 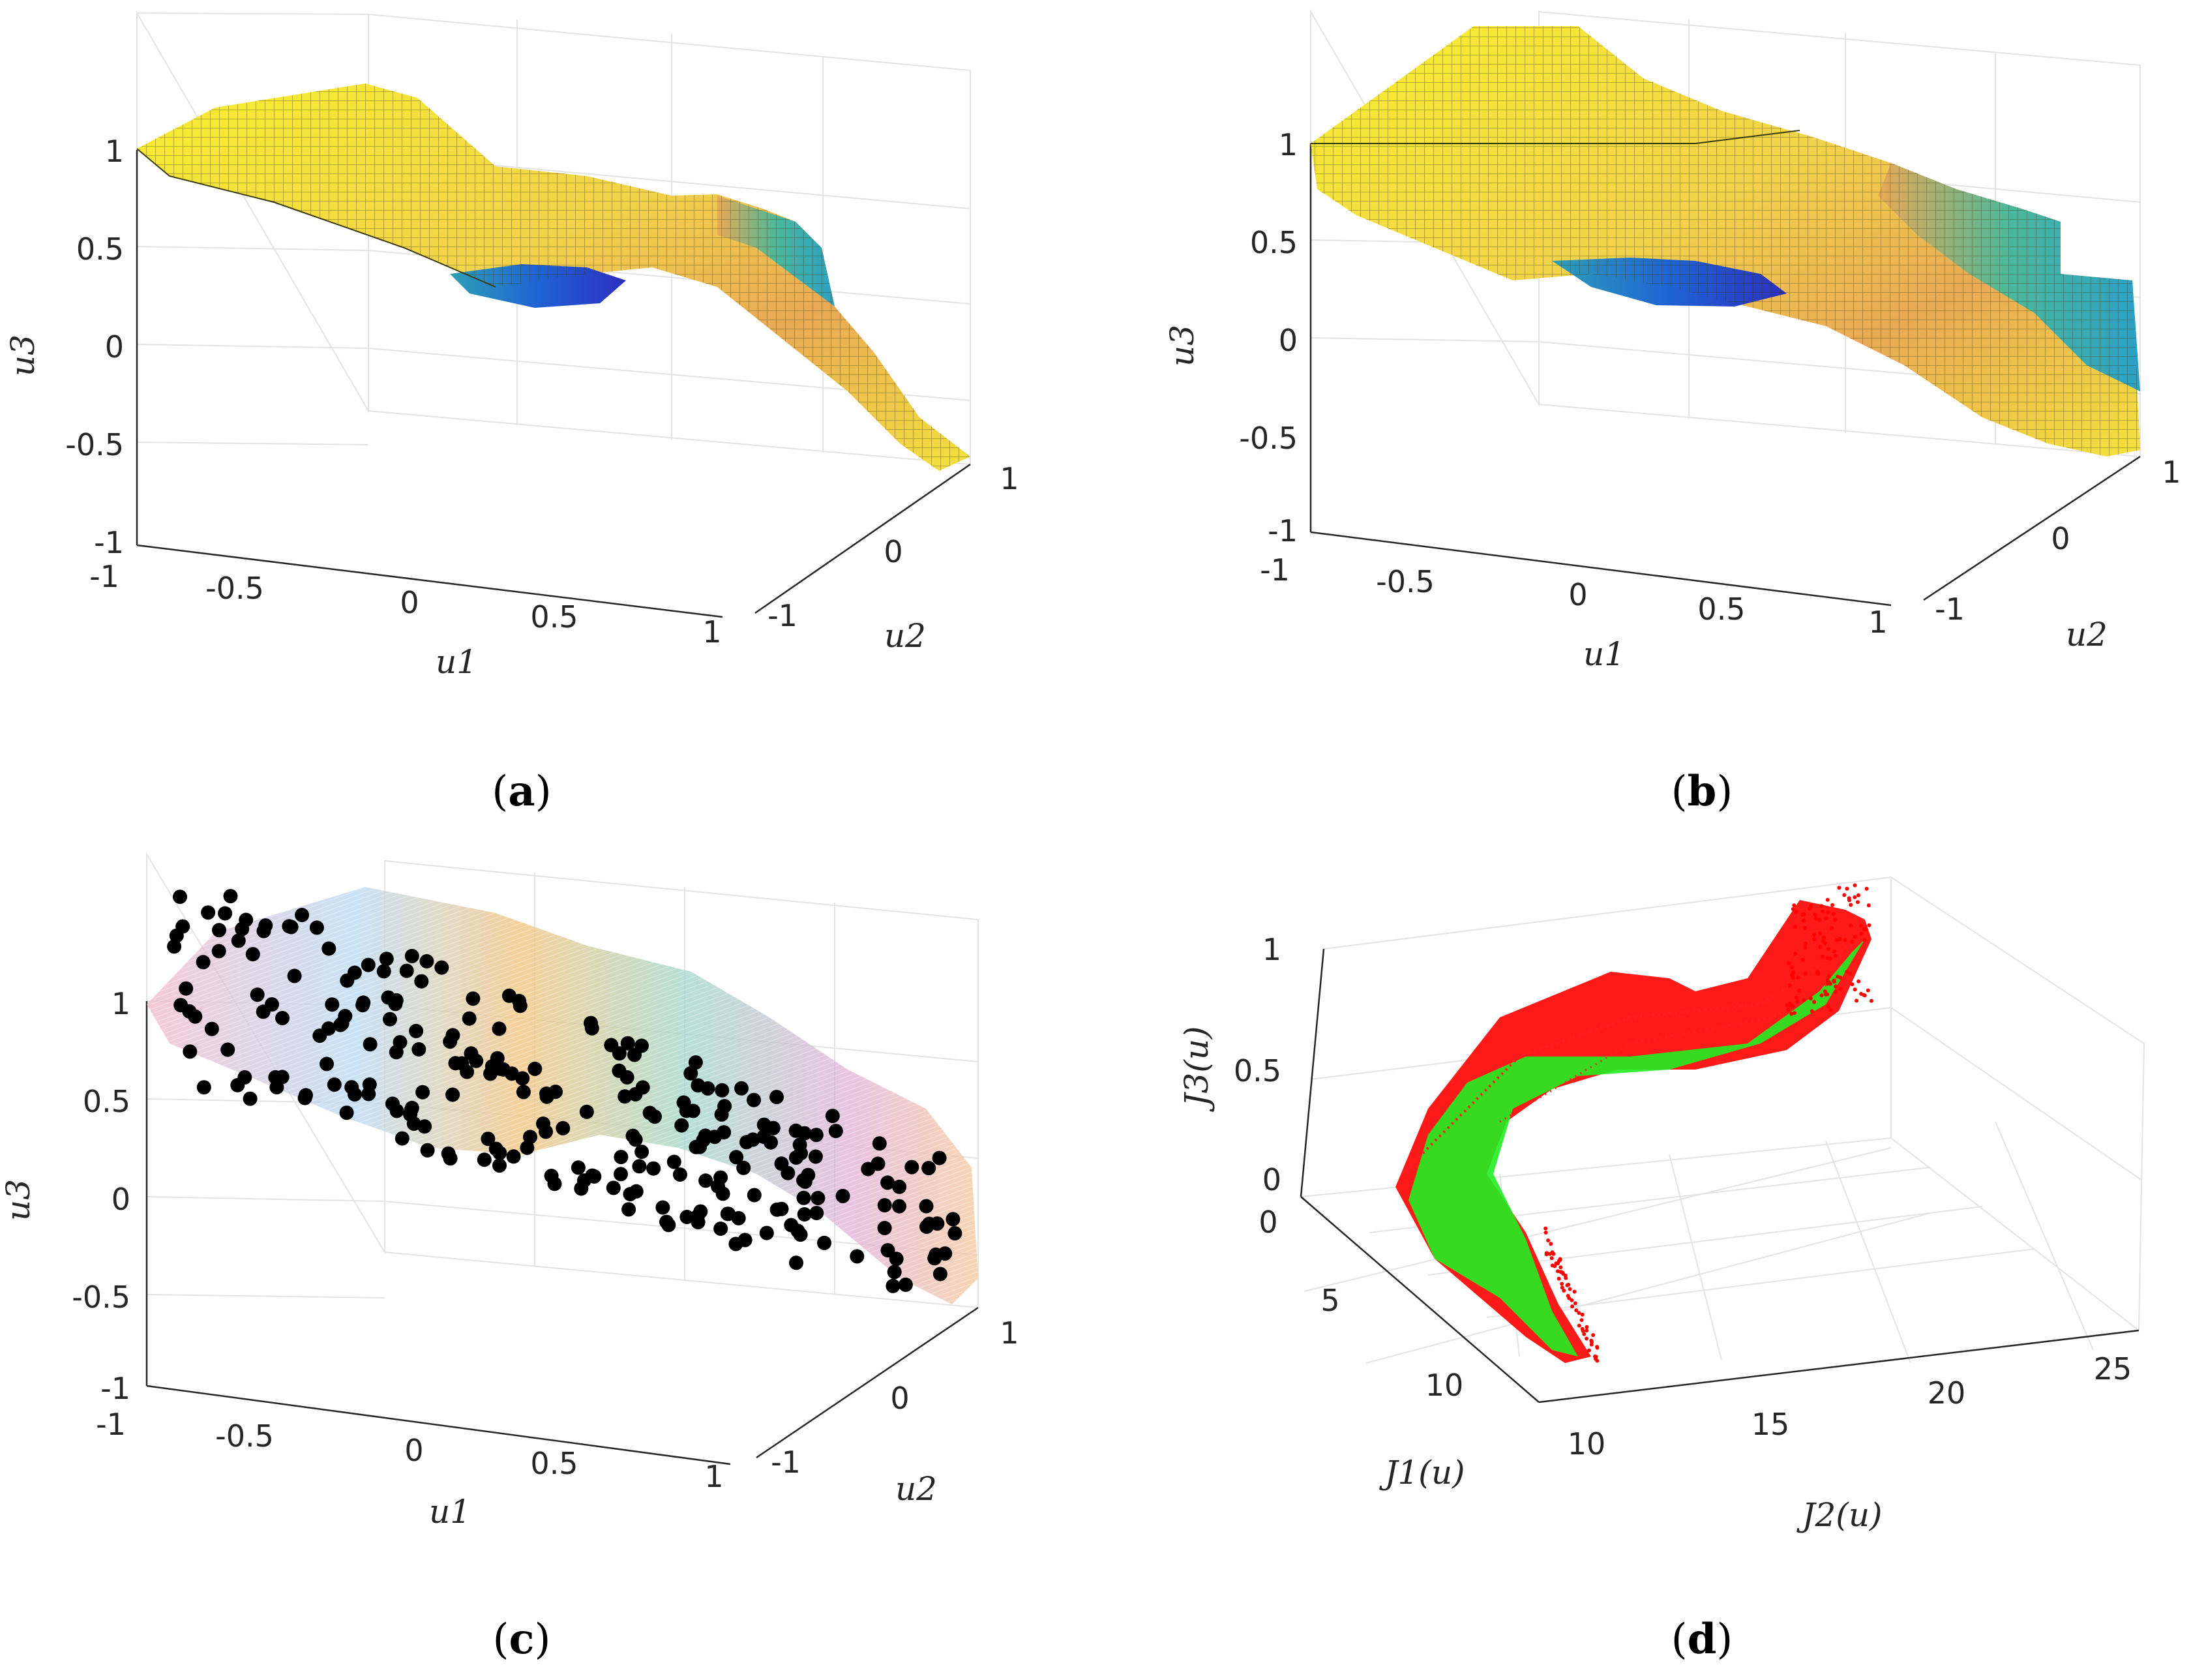 I want to click on panel-d-x-axis, so click(x=1420, y=1300).